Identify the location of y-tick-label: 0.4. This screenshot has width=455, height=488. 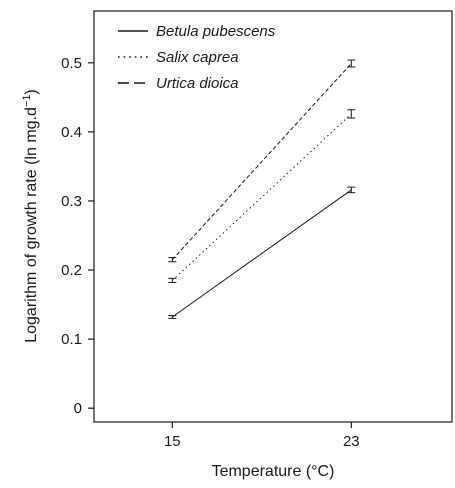
(71, 132).